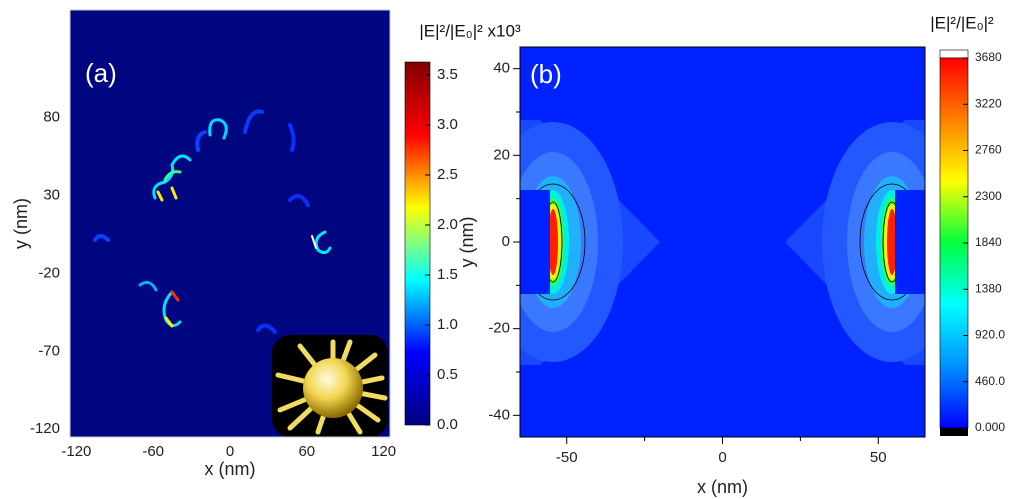  I want to click on colorbar-tick-label: 2760, so click(988, 150).